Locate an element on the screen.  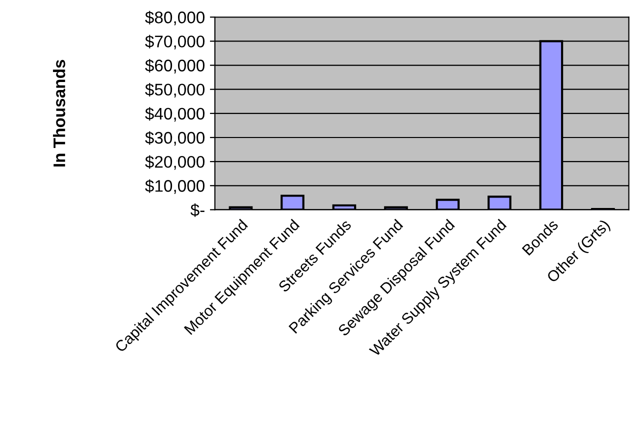
y-tick-label: $- is located at coordinates (197, 210).